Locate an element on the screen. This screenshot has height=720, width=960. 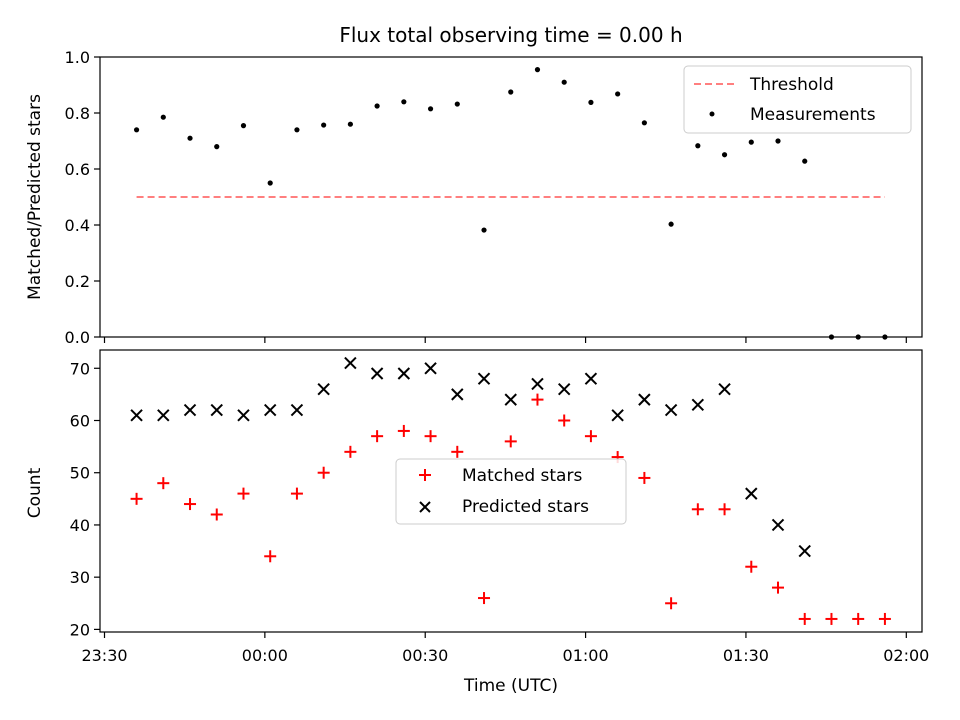
legend-matched-swatch is located at coordinates (425, 475).